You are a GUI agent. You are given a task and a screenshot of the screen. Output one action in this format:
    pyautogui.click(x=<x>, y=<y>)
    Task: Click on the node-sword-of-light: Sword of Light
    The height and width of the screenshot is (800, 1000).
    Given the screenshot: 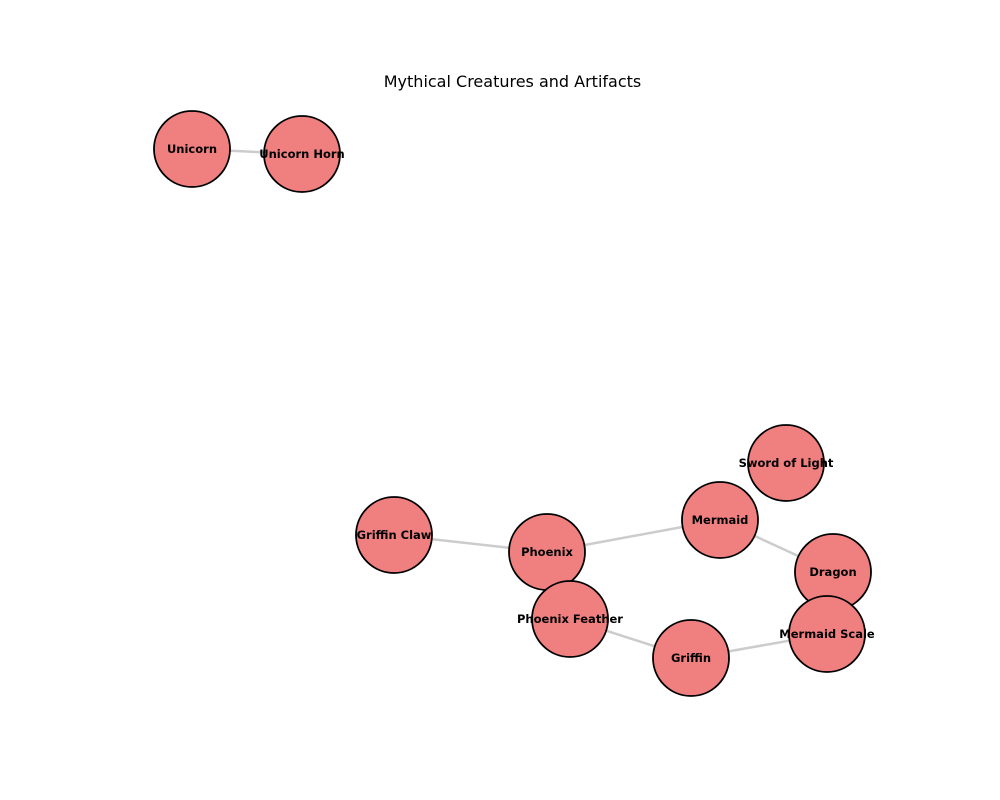 What is the action you would take?
    pyautogui.click(x=786, y=463)
    